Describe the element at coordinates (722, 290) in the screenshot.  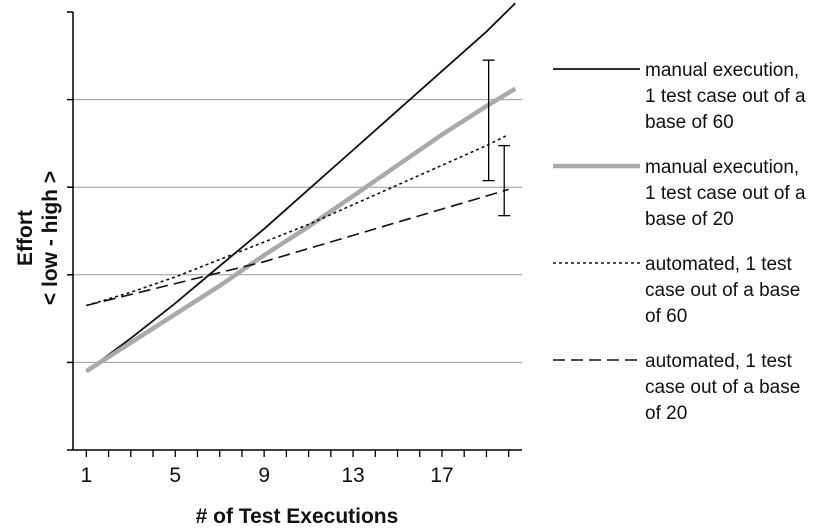
I see `legend-label-2-1: case out of a base` at that location.